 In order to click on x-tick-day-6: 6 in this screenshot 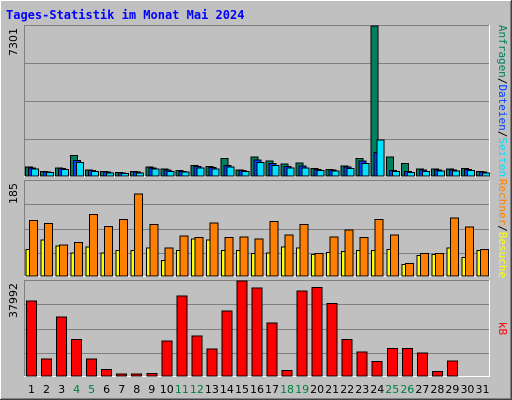, I will do `click(106, 389)`.